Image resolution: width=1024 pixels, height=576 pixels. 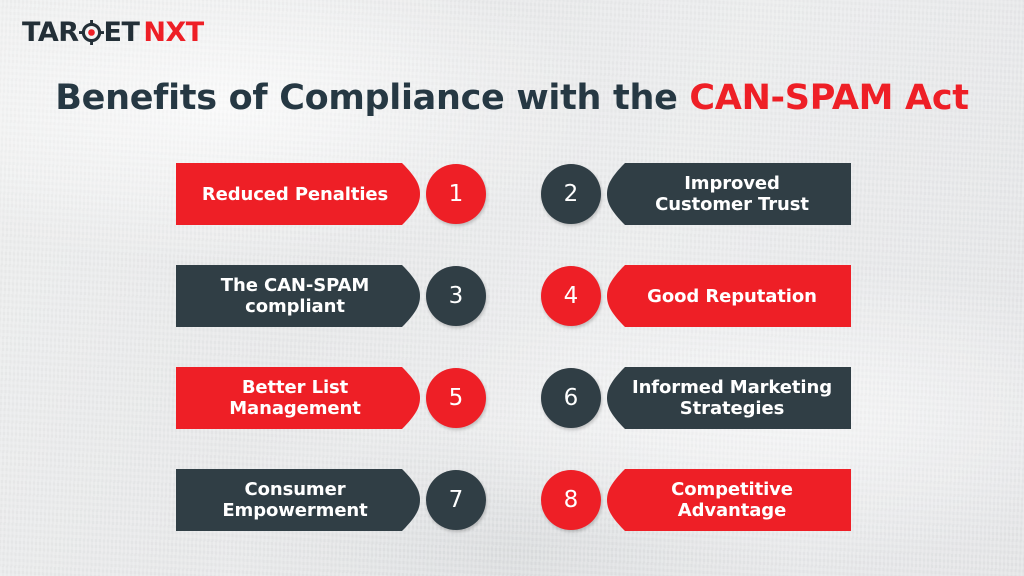 I want to click on benefit-number-badge: 8, so click(x=571, y=500).